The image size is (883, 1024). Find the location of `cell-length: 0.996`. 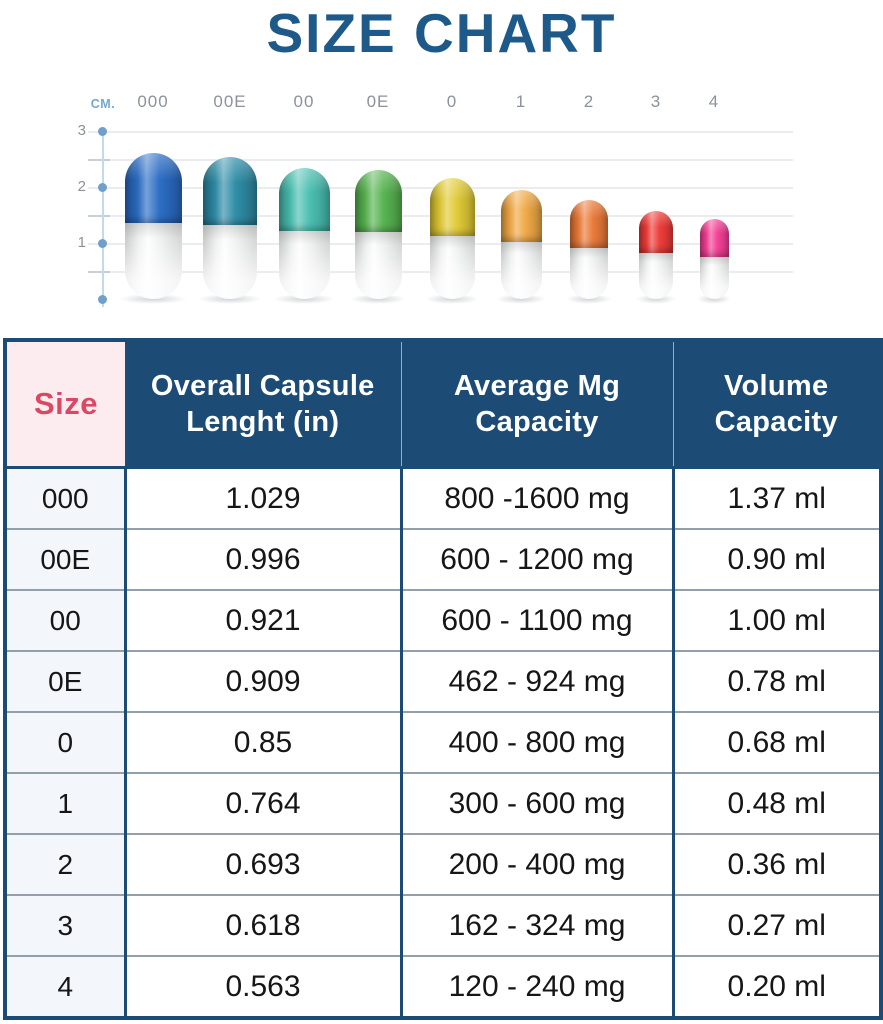

cell-length: 0.996 is located at coordinates (262, 559).